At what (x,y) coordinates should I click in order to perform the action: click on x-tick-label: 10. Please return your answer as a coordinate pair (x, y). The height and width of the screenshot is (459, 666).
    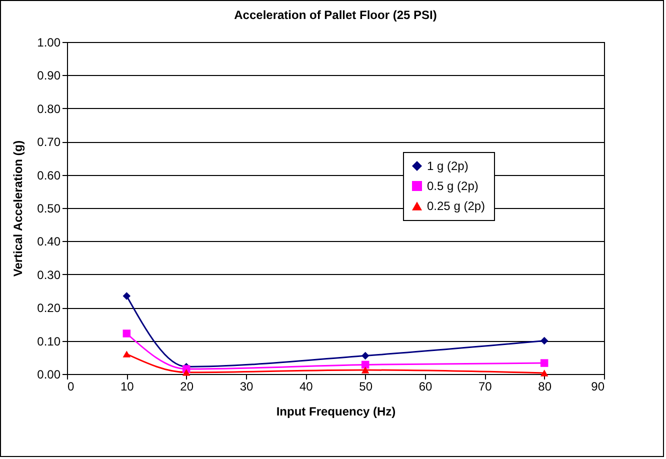
    Looking at the image, I should click on (127, 387).